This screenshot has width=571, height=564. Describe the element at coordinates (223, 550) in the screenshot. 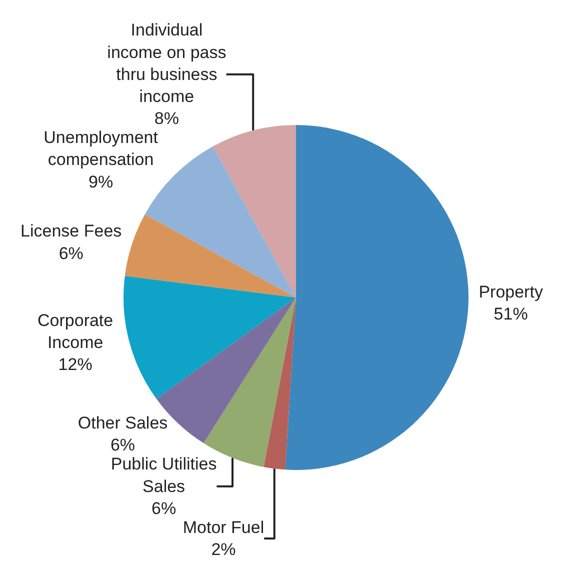

I see `data-label: 2%` at that location.